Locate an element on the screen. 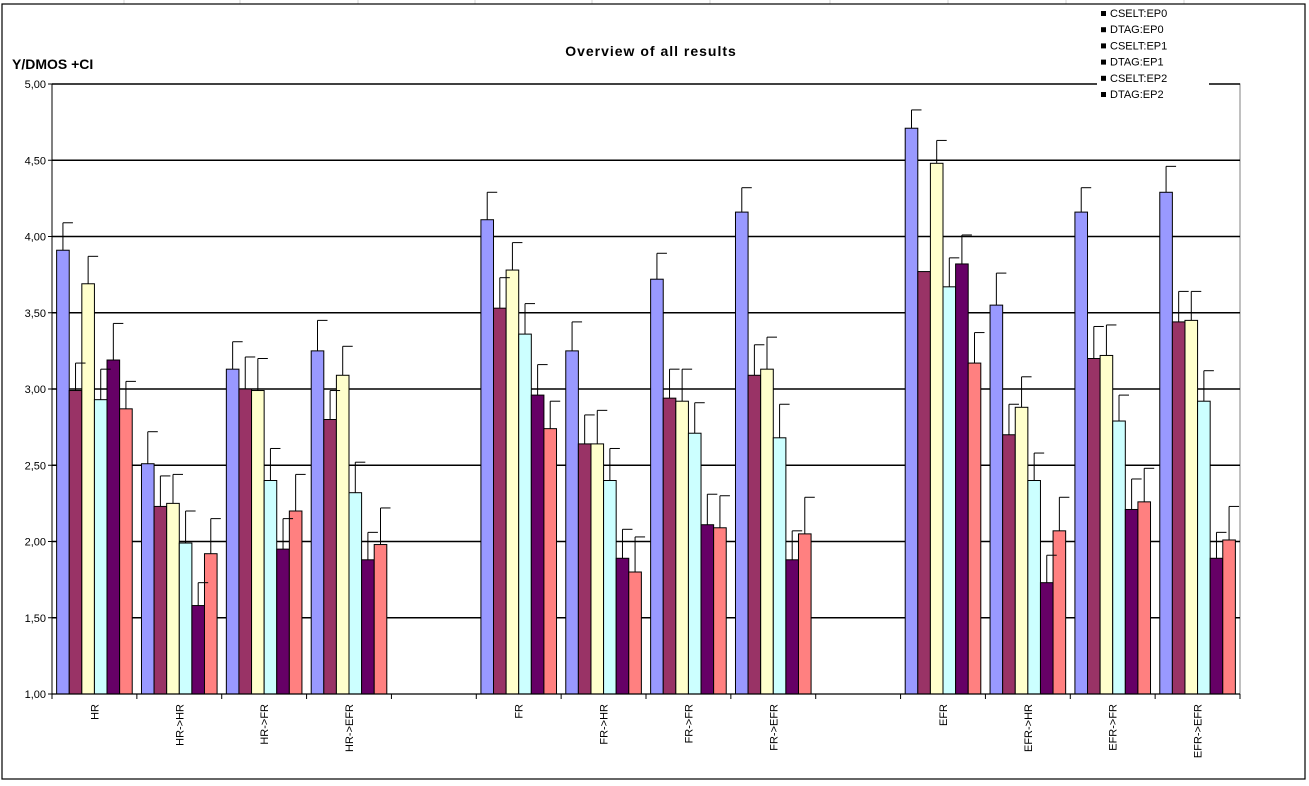  x-tick-label: EFR->FR is located at coordinates (1114, 727).